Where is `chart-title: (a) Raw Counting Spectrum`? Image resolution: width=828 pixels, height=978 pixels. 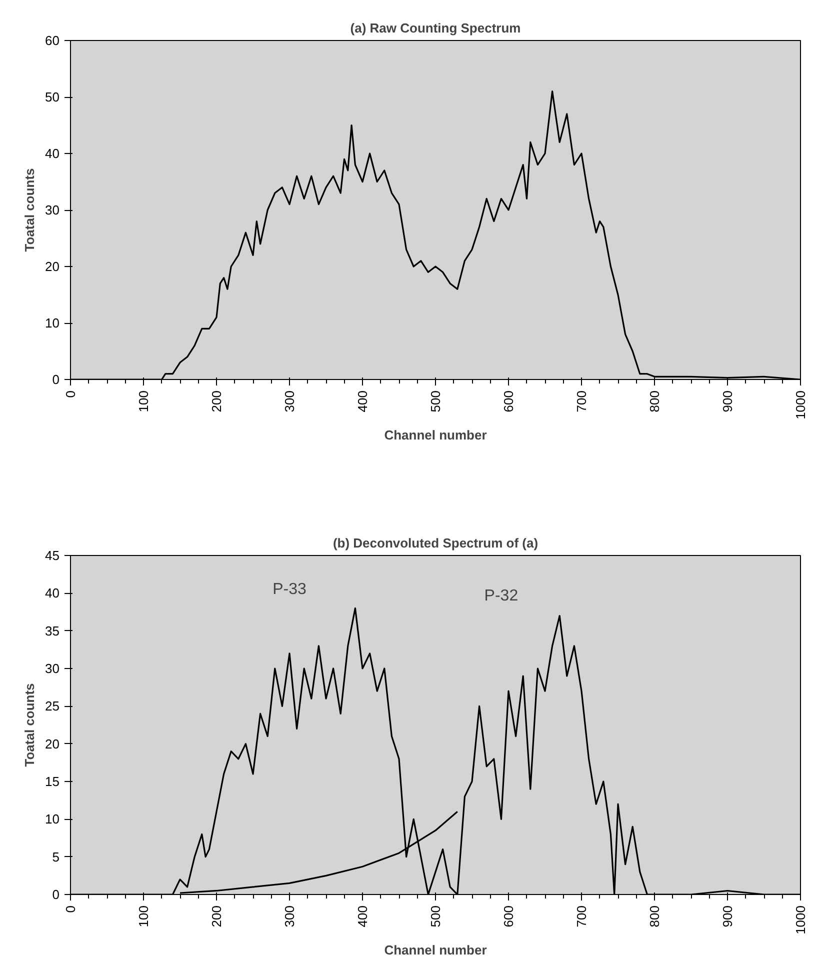
chart-title: (a) Raw Counting Spectrum is located at coordinates (435, 28).